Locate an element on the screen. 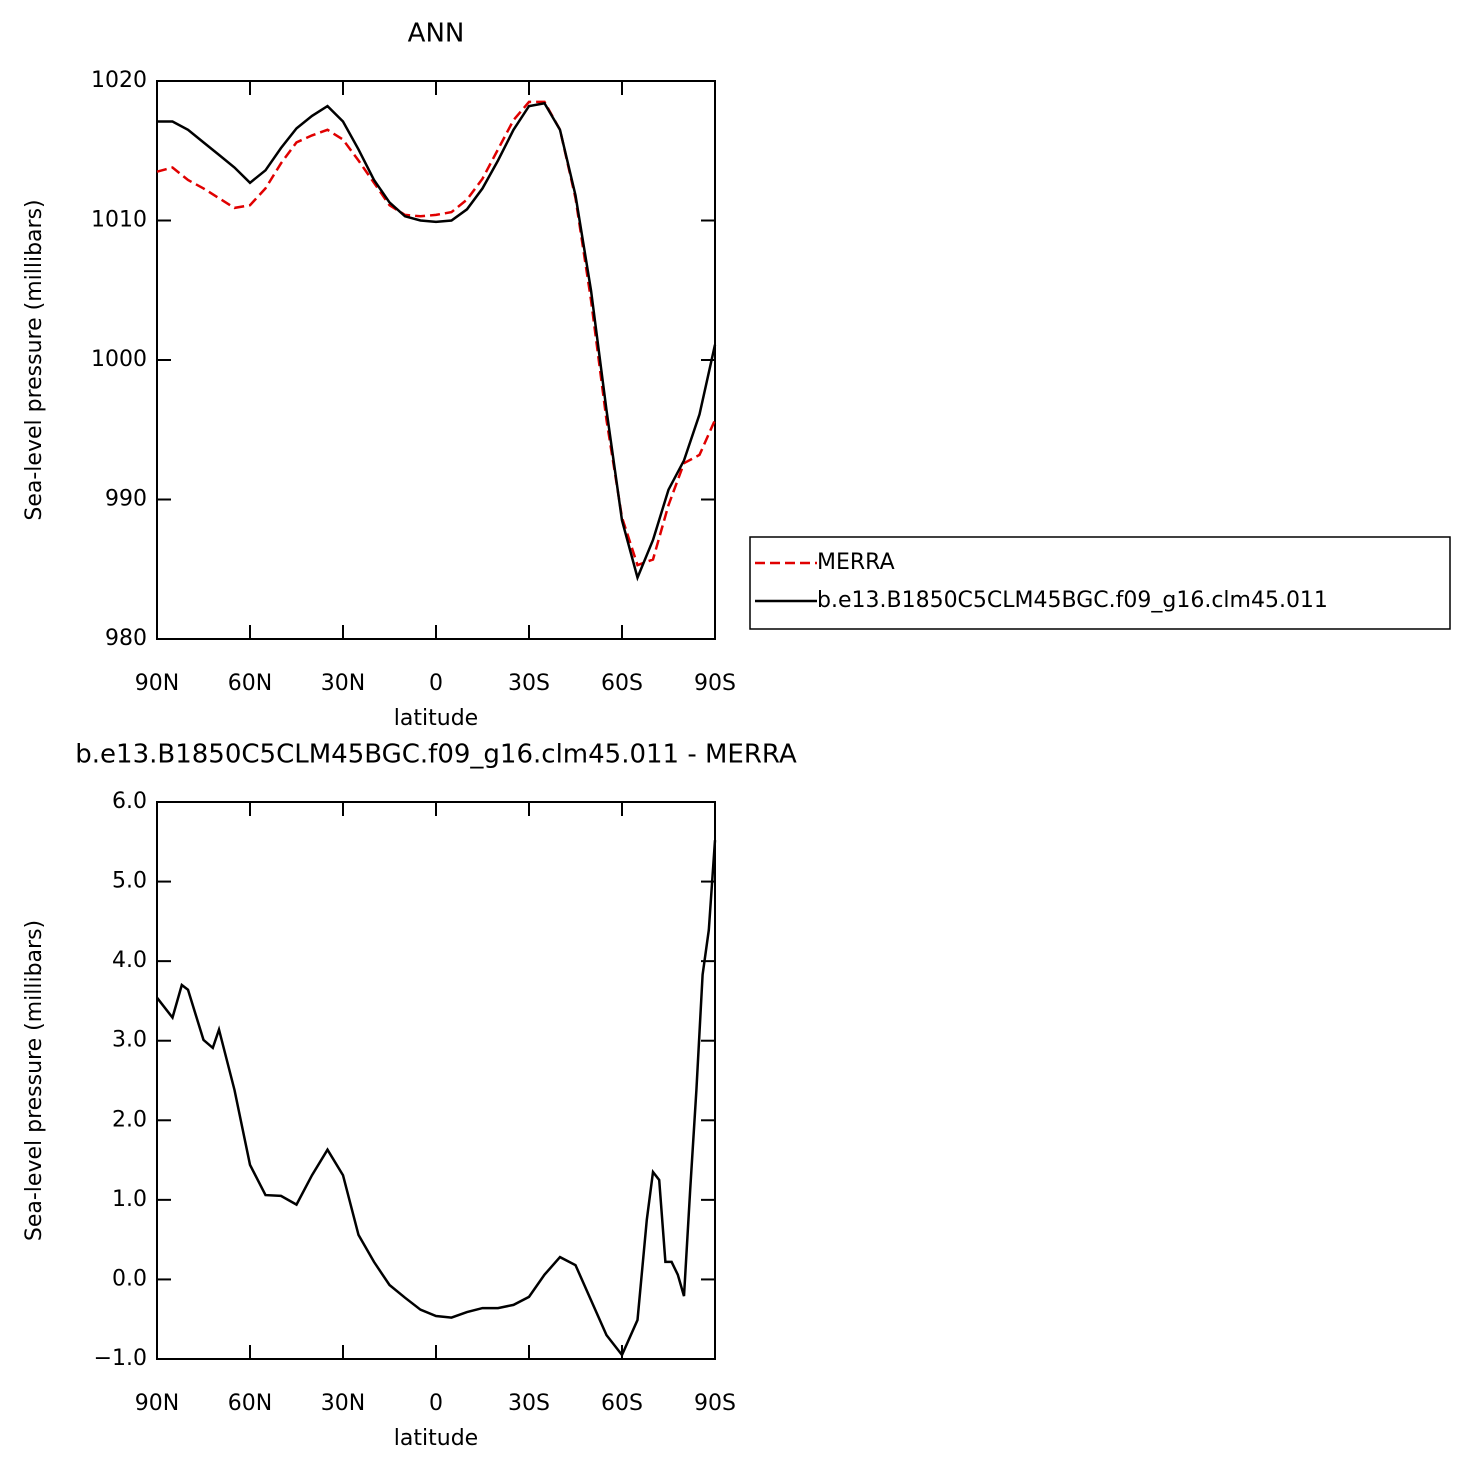 The image size is (1472, 1469). y-tick-label: 990 is located at coordinates (126, 499).